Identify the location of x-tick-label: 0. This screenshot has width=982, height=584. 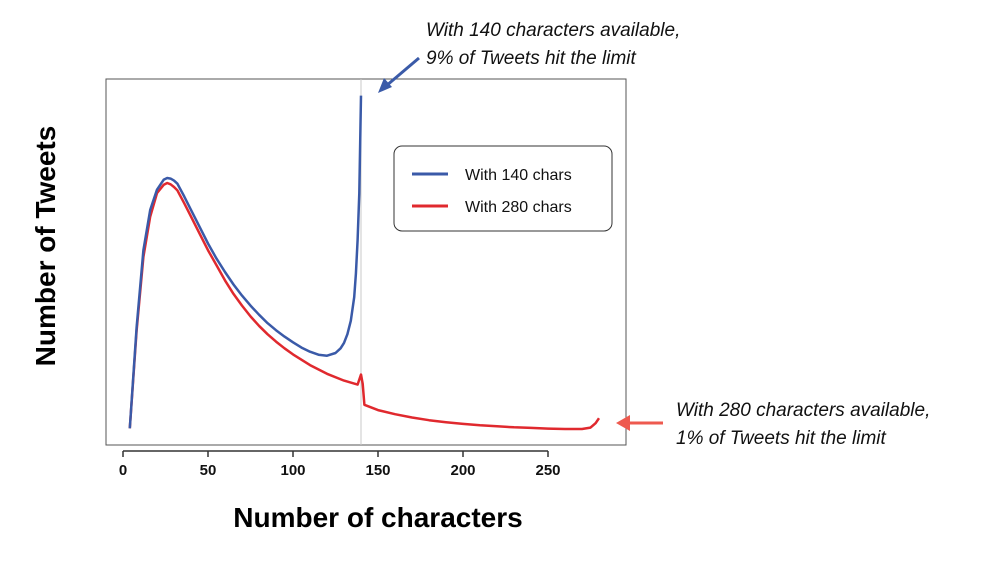
(123, 470).